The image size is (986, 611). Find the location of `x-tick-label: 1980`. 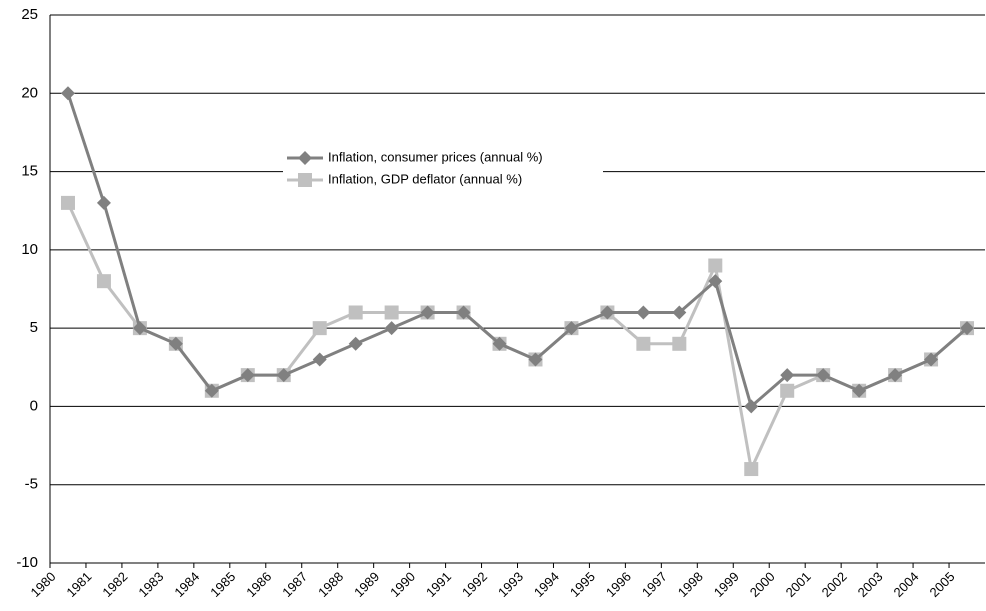

x-tick-label: 1980 is located at coordinates (42, 584).